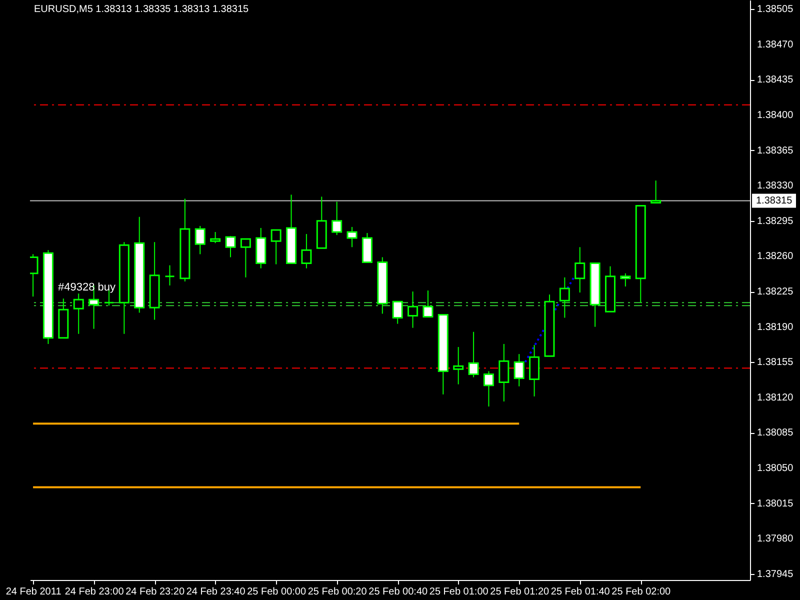  Describe the element at coordinates (775, 292) in the screenshot. I see `y-tick-label: 1.38225` at that location.